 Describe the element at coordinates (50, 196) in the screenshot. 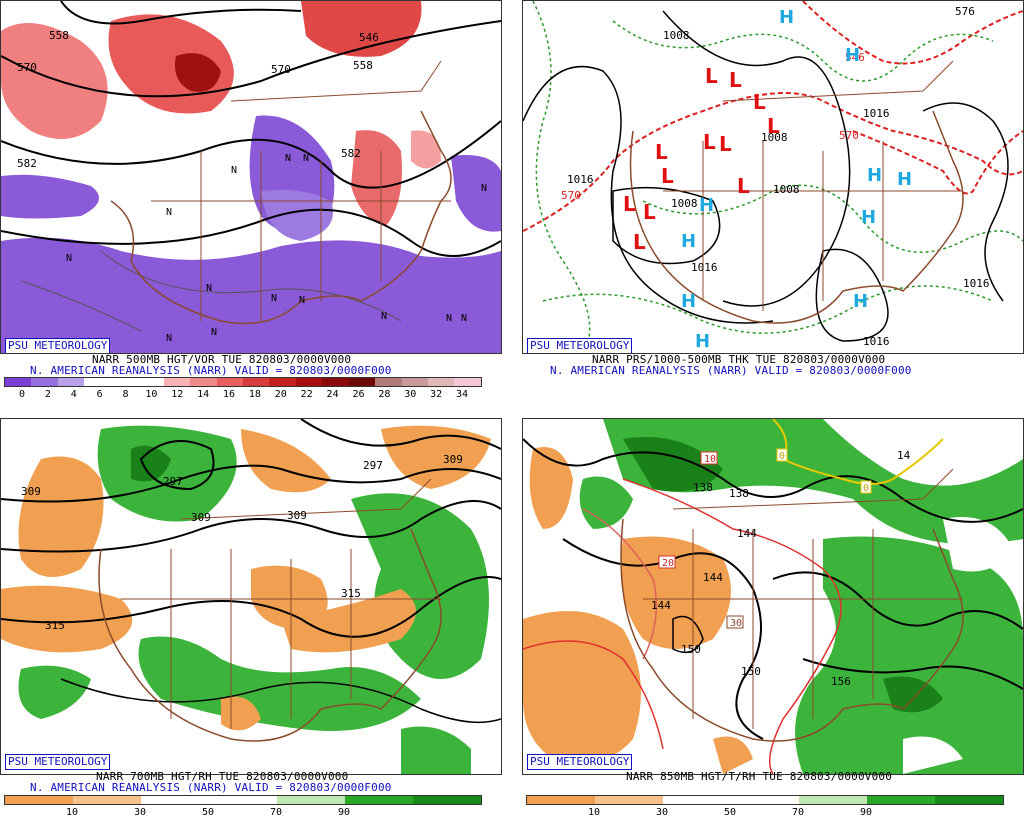

I see `vort-negative-region` at that location.